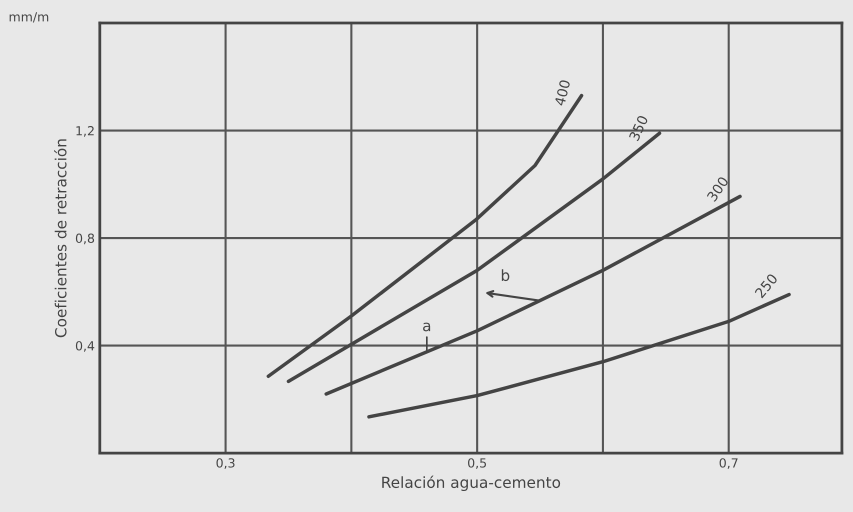 The height and width of the screenshot is (512, 853). I want to click on x-tick-label: 0,3, so click(225, 463).